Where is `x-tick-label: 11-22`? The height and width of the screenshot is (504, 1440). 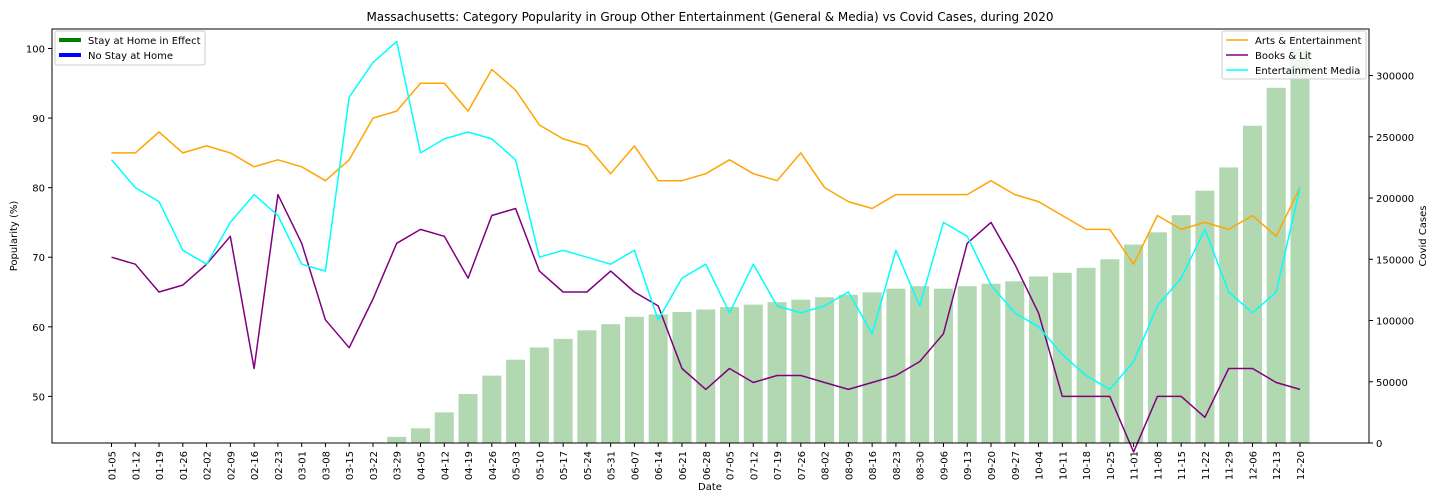
x-tick-label: 11-22 is located at coordinates (1206, 465).